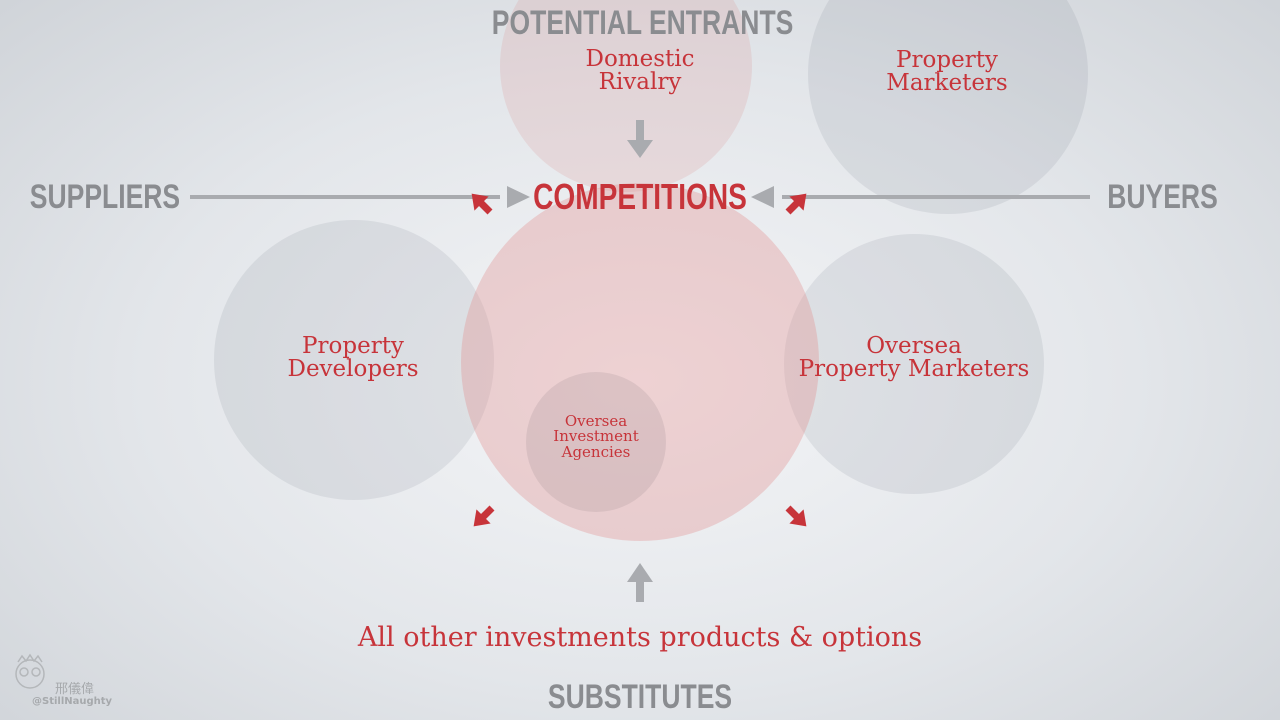 The image size is (1280, 720). Describe the element at coordinates (353, 369) in the screenshot. I see `property-developers-line2: Developers` at that location.